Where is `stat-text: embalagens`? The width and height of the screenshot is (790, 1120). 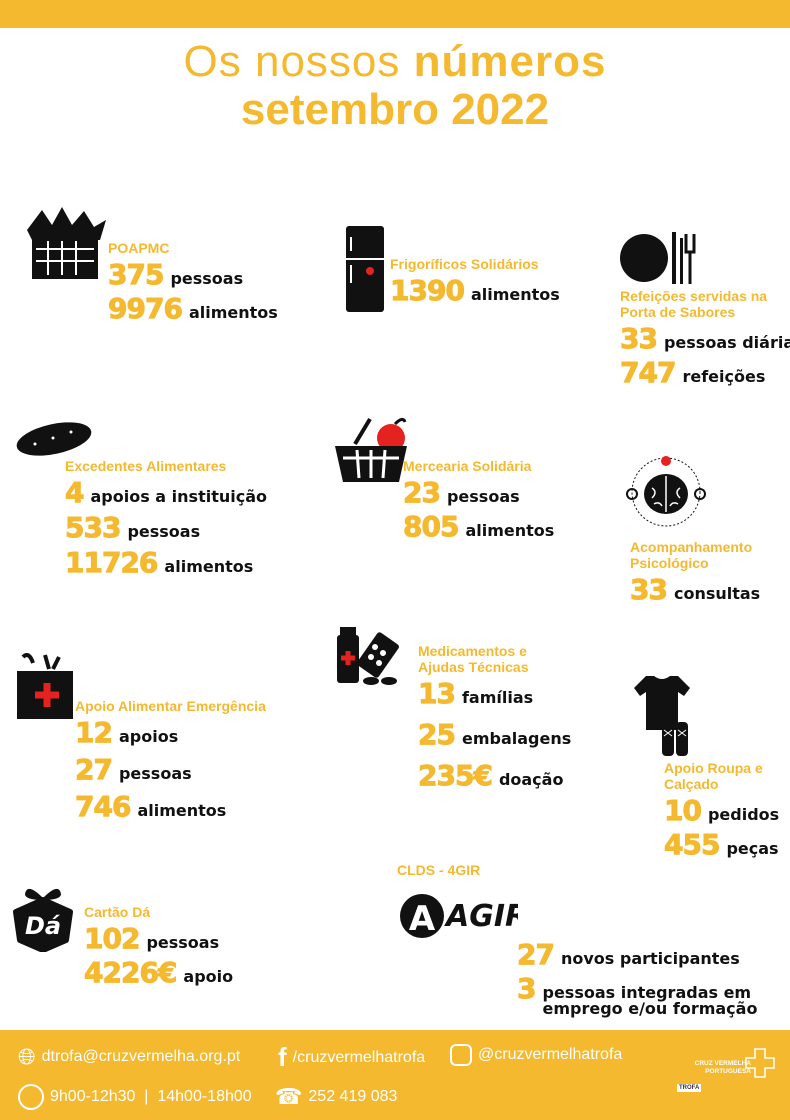
stat-text: embalagens is located at coordinates (516, 738).